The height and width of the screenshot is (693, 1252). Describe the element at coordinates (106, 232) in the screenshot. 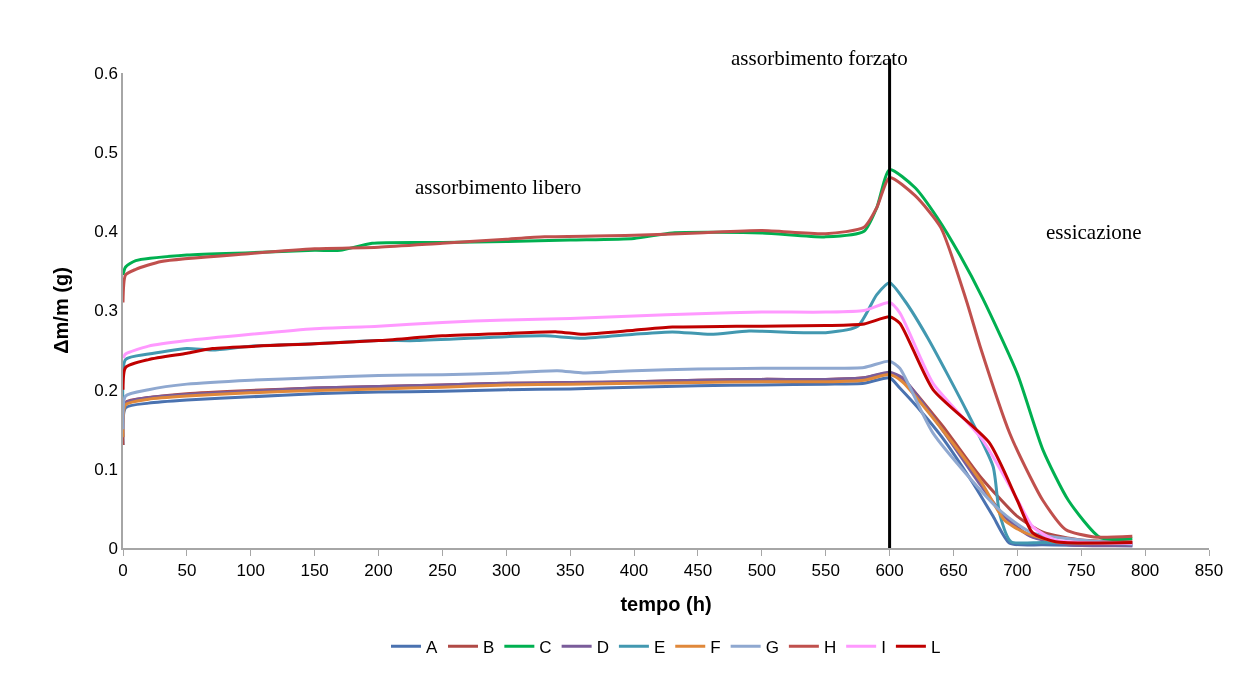

I see `y-tick-label: 0.4` at that location.